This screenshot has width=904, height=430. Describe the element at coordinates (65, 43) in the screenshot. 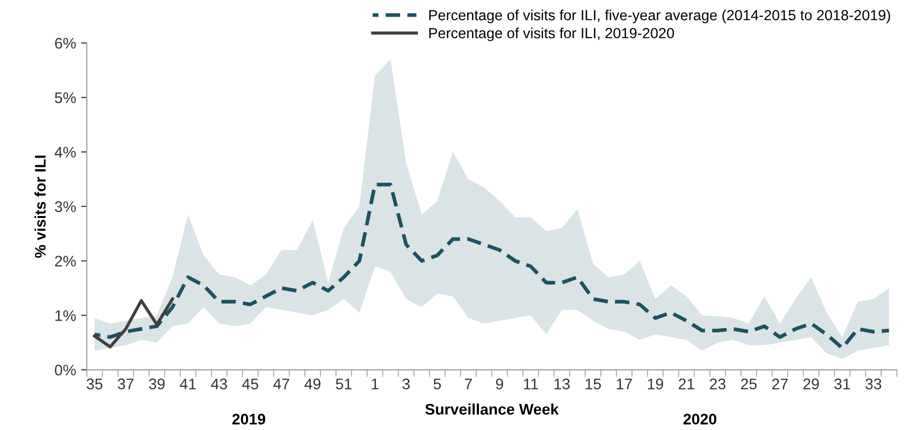

I see `y-tick-label: 6%` at that location.